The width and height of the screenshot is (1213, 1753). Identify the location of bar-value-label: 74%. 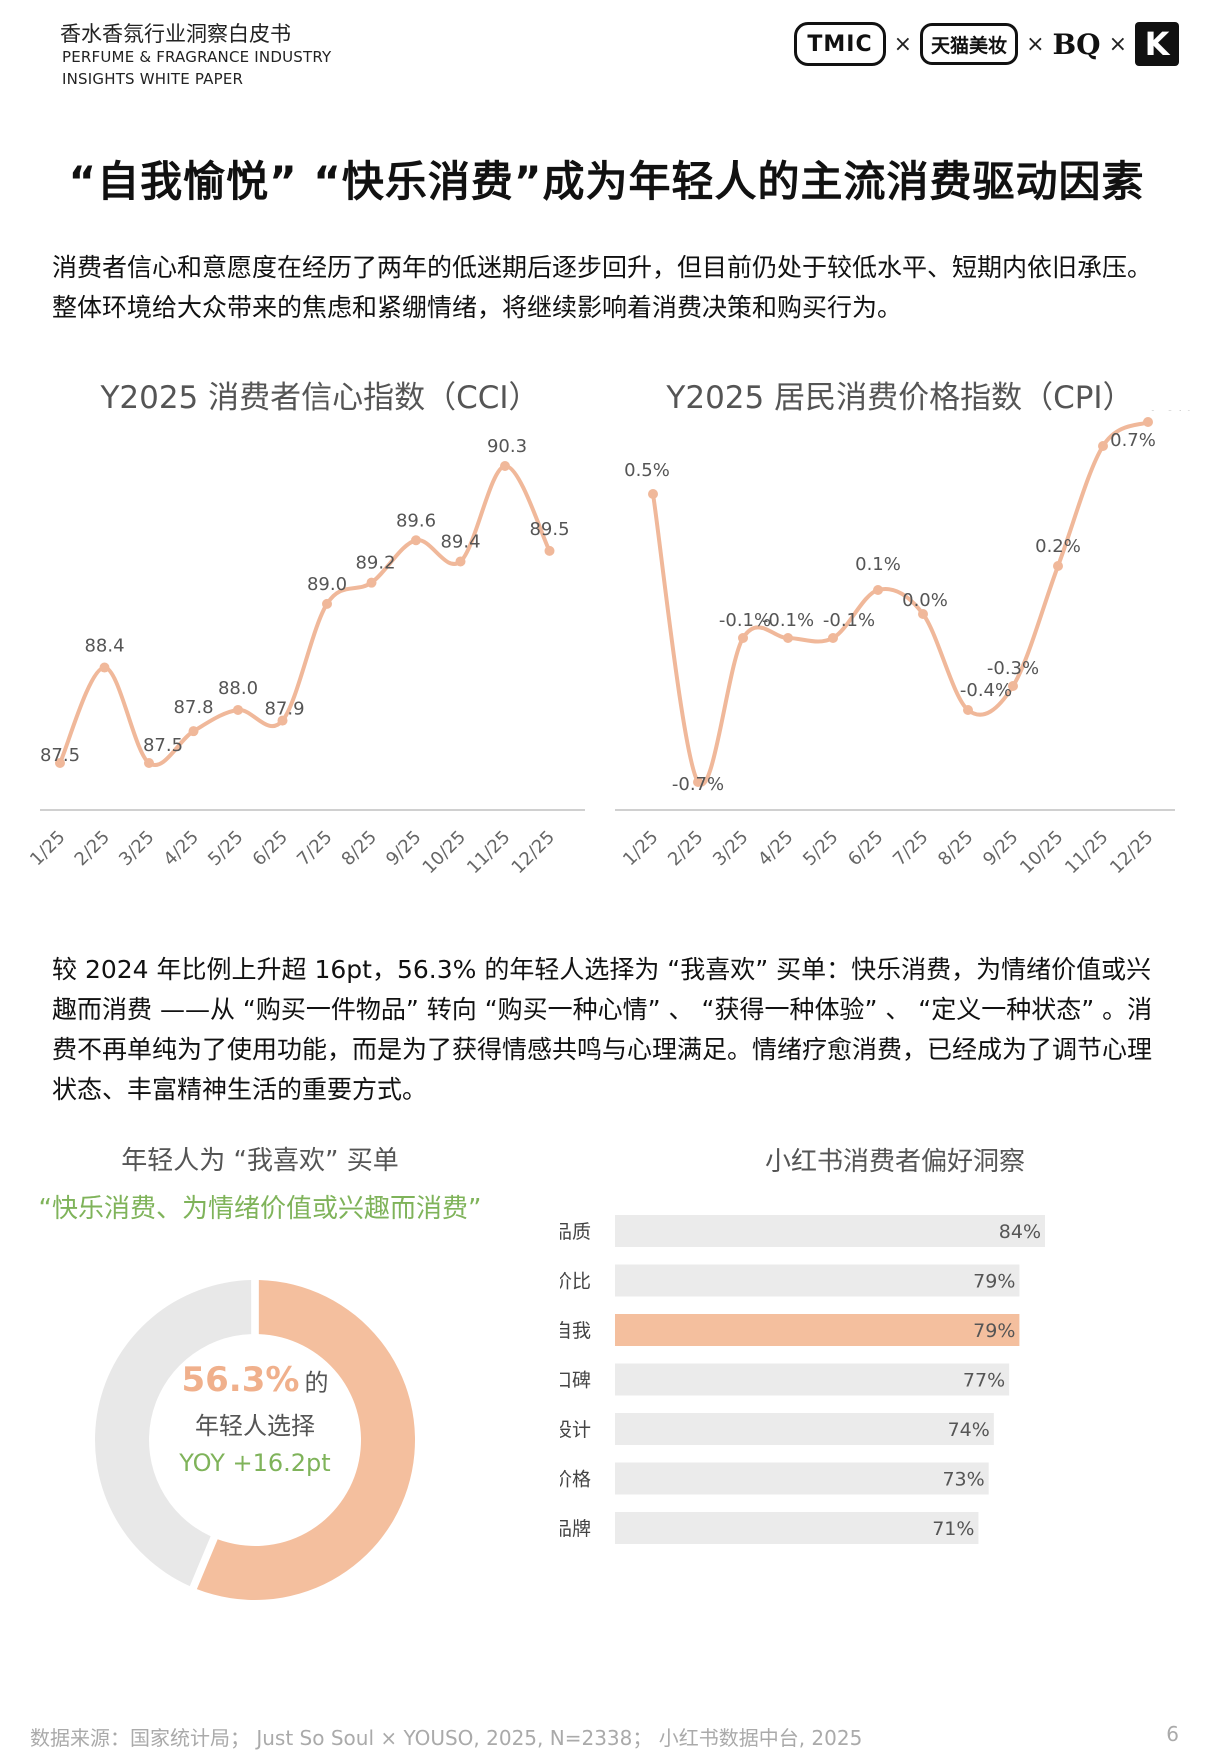
(969, 1430).